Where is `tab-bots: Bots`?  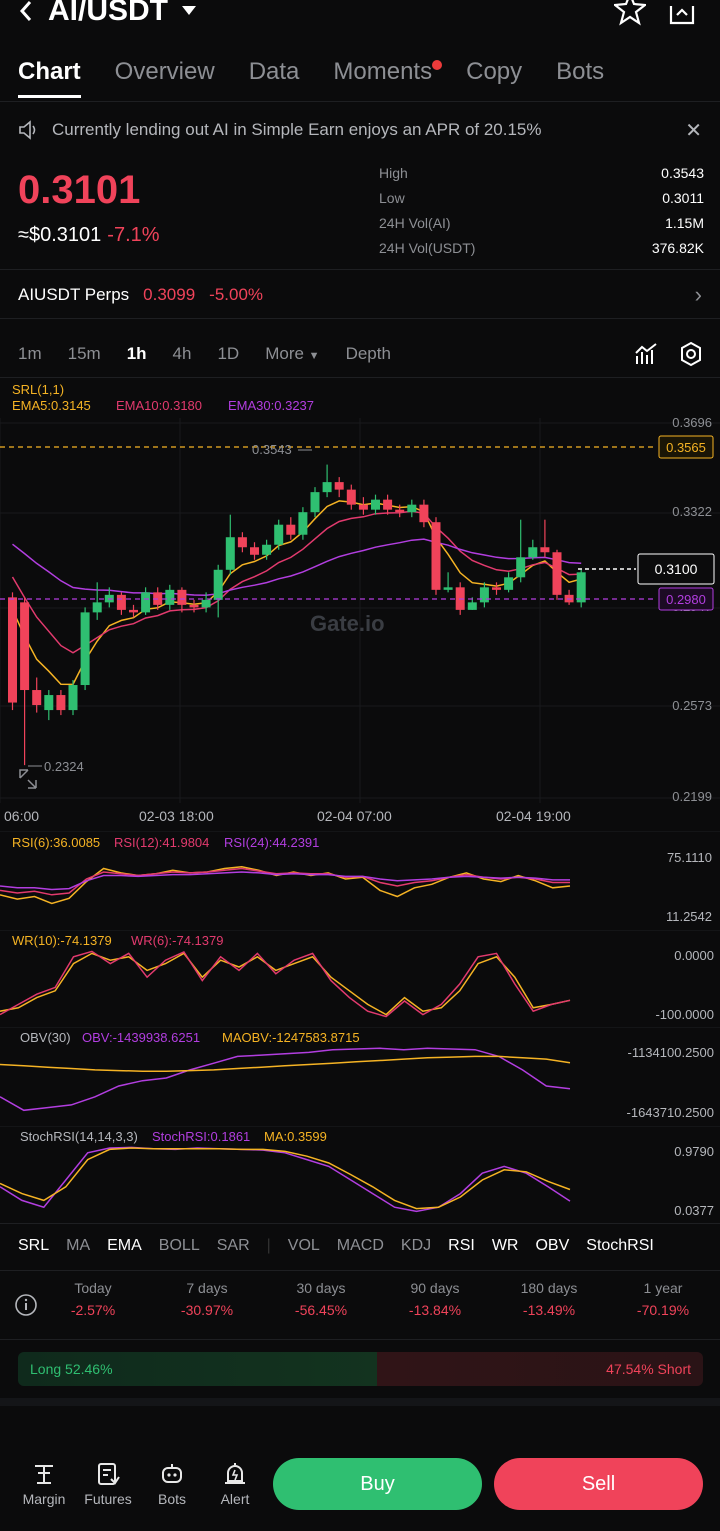
tab-bots: Bots is located at coordinates (580, 71).